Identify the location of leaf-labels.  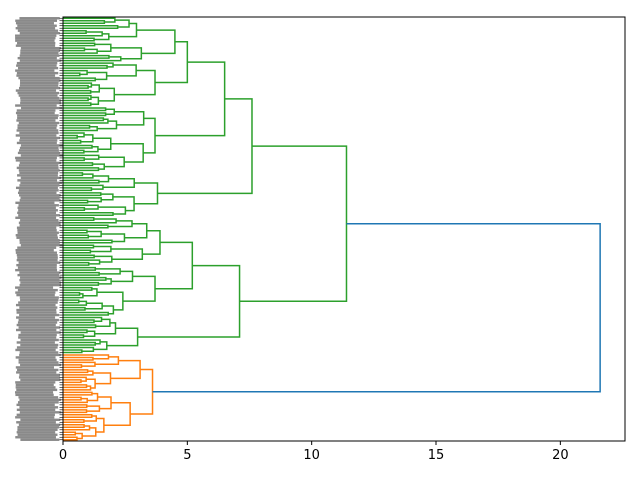
(39, 229).